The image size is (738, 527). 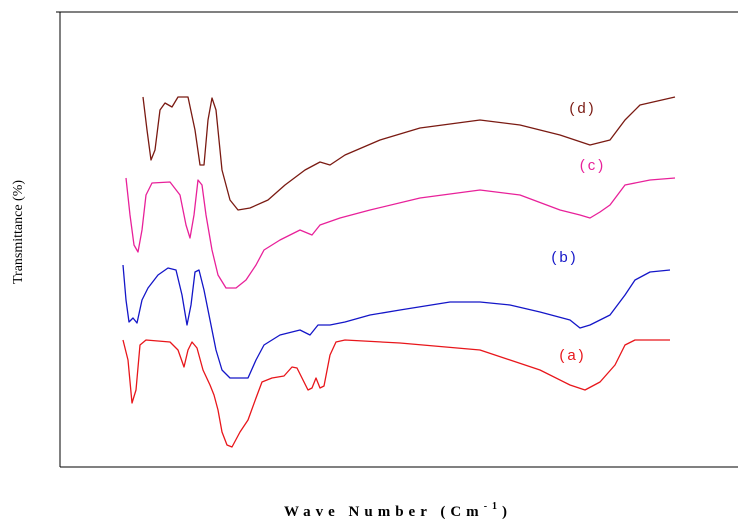 What do you see at coordinates (593, 165) in the screenshot?
I see `series-label: (c)` at bounding box center [593, 165].